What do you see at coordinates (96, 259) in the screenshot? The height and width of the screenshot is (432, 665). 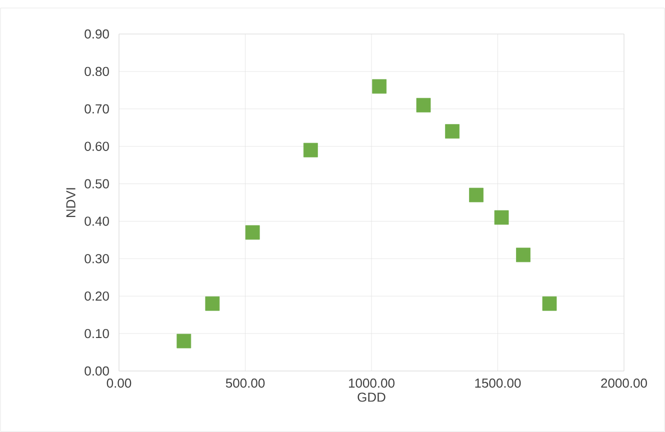 I see `y-tick-label: 0.30` at bounding box center [96, 259].